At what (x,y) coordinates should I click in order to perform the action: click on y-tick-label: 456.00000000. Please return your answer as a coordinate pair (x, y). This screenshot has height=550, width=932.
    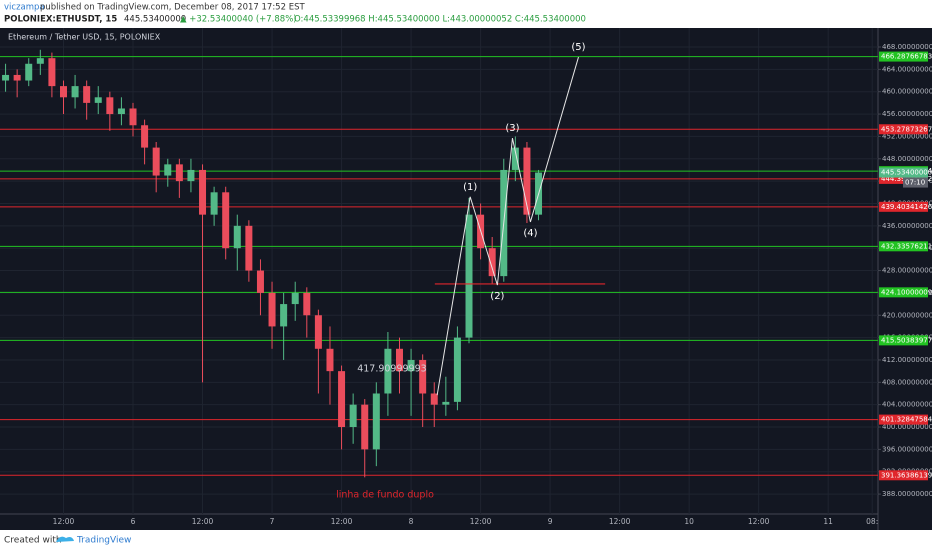
    Looking at the image, I should click on (907, 114).